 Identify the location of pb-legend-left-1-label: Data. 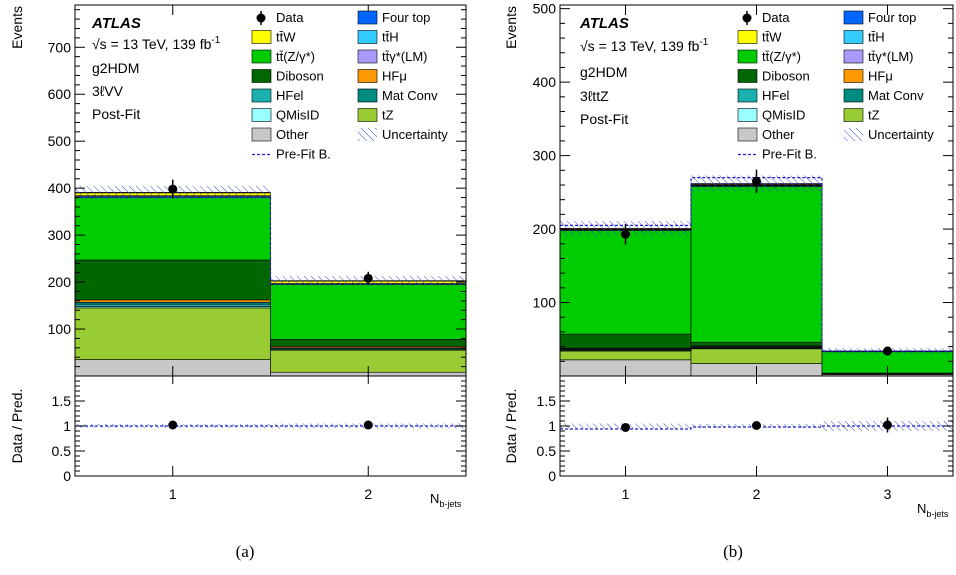
(776, 17).